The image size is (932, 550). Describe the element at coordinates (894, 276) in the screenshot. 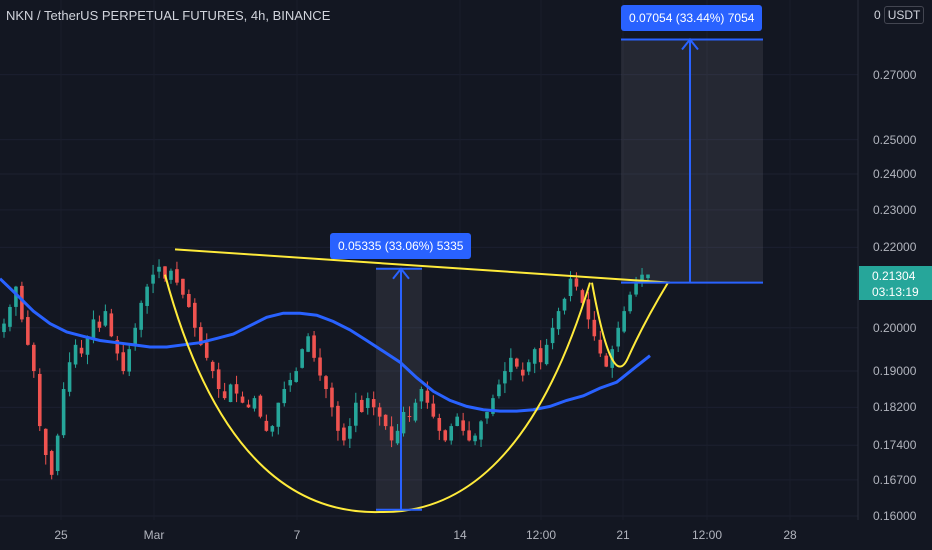

I see `last-price-value: 0.21304` at that location.